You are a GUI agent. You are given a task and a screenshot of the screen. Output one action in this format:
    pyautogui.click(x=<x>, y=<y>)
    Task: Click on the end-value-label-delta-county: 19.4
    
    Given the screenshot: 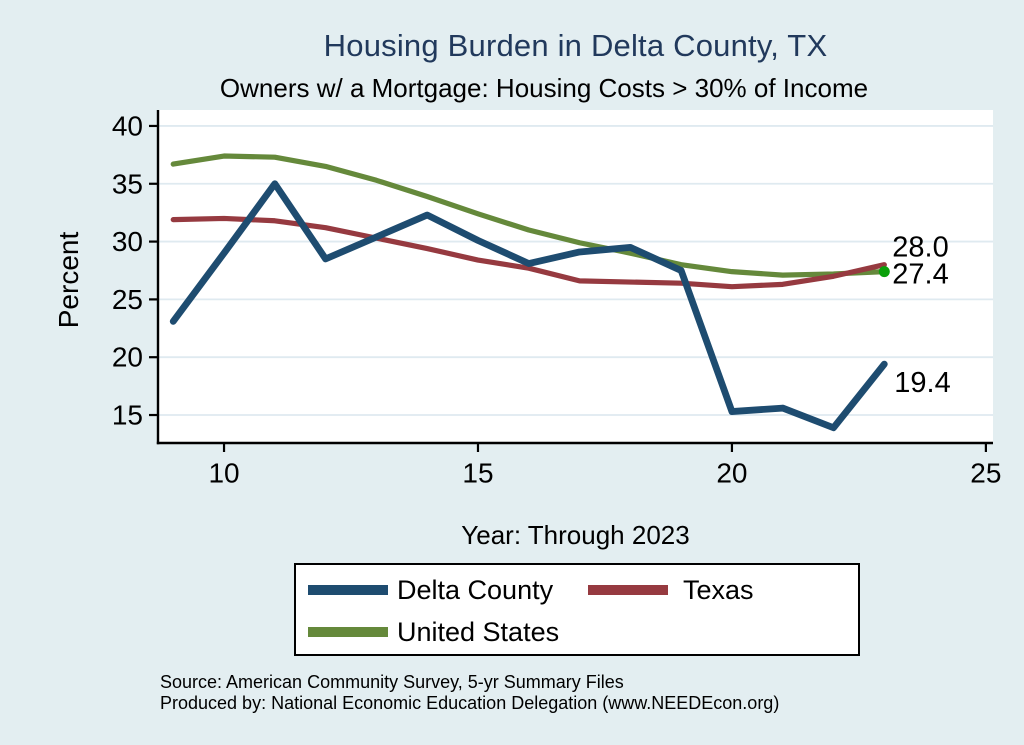 What is the action you would take?
    pyautogui.click(x=922, y=383)
    